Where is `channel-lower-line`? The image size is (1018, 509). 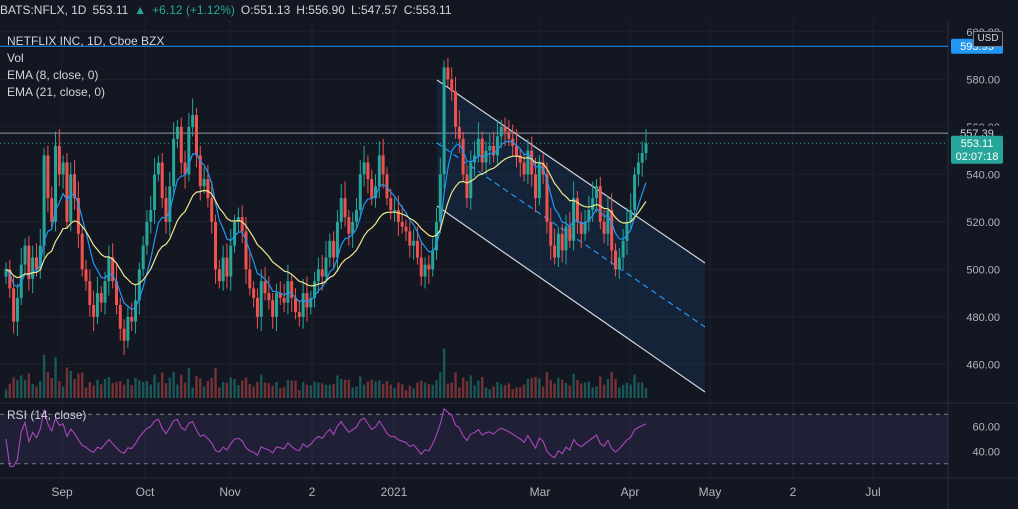
channel-lower-line is located at coordinates (571, 299).